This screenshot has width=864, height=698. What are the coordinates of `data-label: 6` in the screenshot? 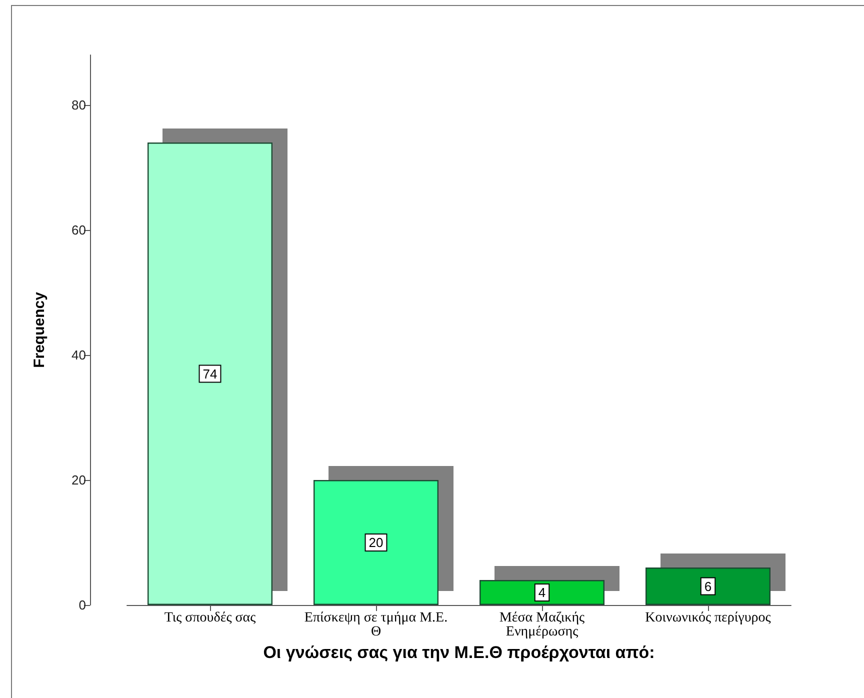 It's located at (708, 586).